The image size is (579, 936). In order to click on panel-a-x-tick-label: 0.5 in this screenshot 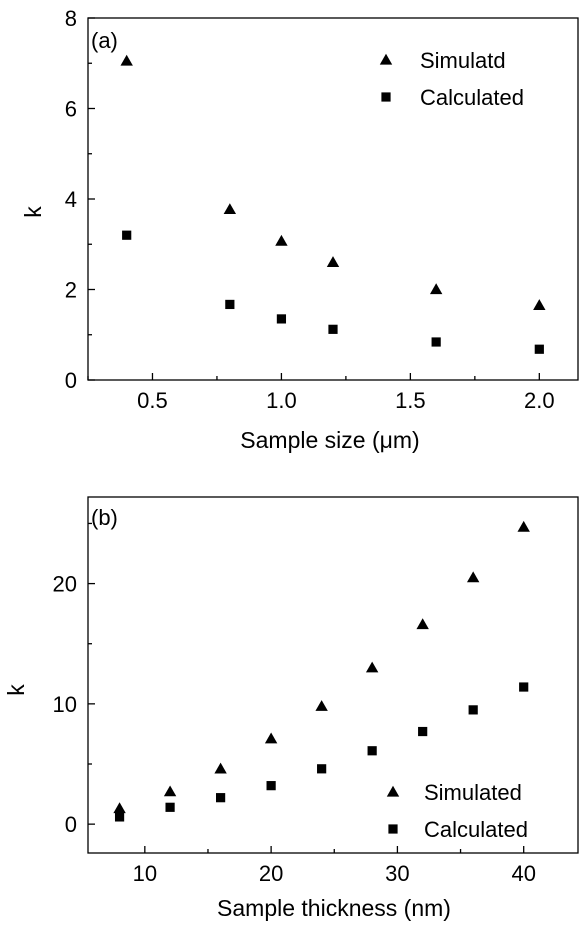, I will do `click(152, 400)`.